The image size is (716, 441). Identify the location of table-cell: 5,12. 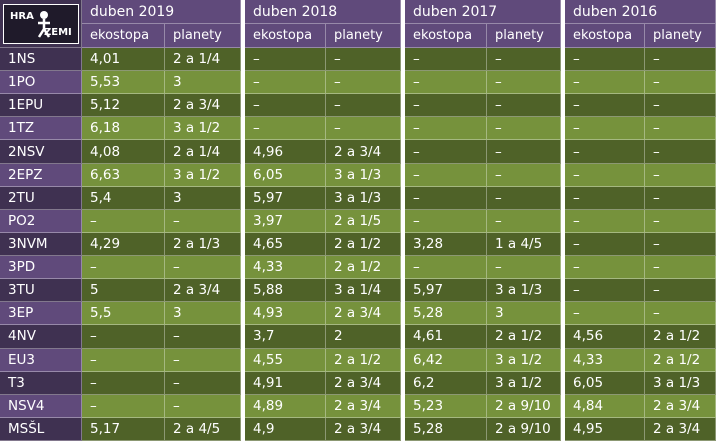
(123, 106).